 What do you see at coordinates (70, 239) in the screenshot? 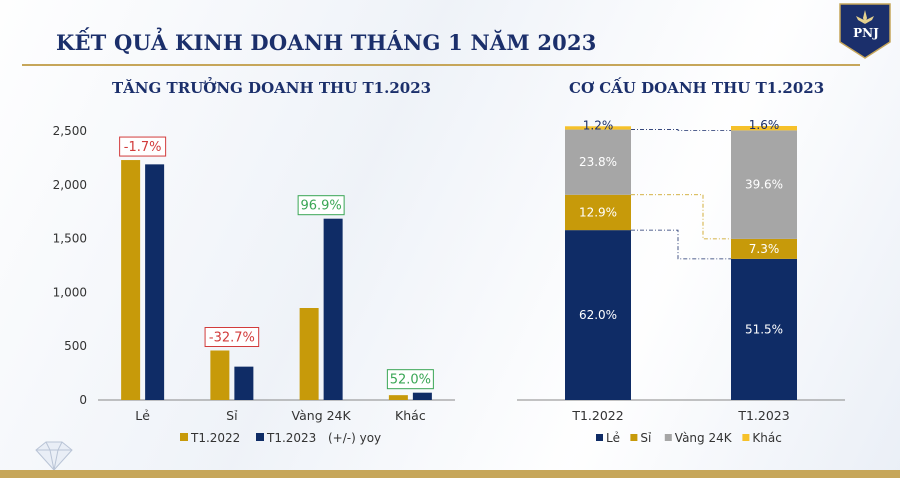
I see `y-tick-label: 1,500` at bounding box center [70, 239].